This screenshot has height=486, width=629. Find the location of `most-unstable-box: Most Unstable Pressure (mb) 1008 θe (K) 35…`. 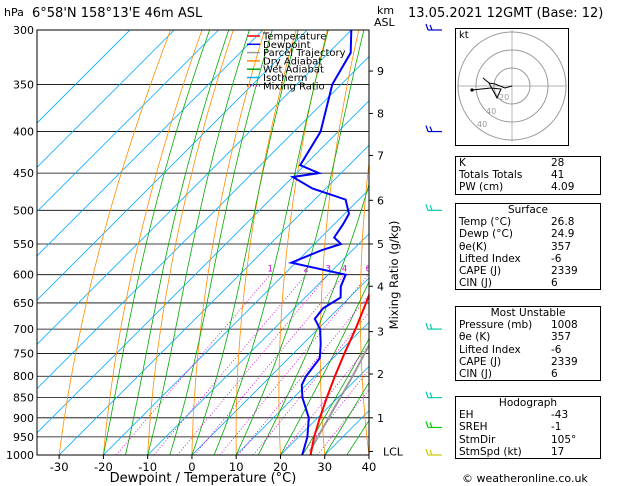

most-unstable-box: Most Unstable Pressure (mb) 1008 θe (K) 35… is located at coordinates (528, 344).